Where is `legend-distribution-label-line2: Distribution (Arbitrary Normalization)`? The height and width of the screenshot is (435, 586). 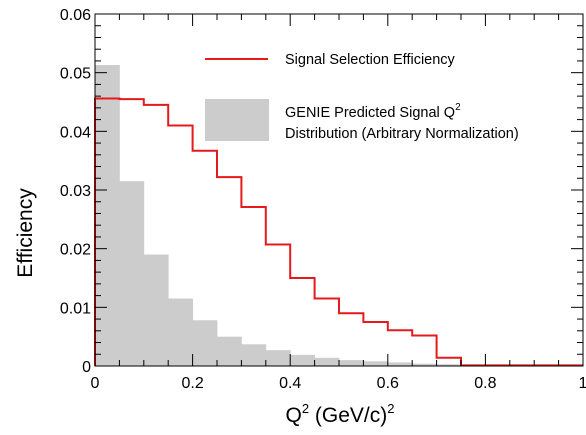
legend-distribution-label-line2: Distribution (Arbitrary Normalization) is located at coordinates (402, 134).